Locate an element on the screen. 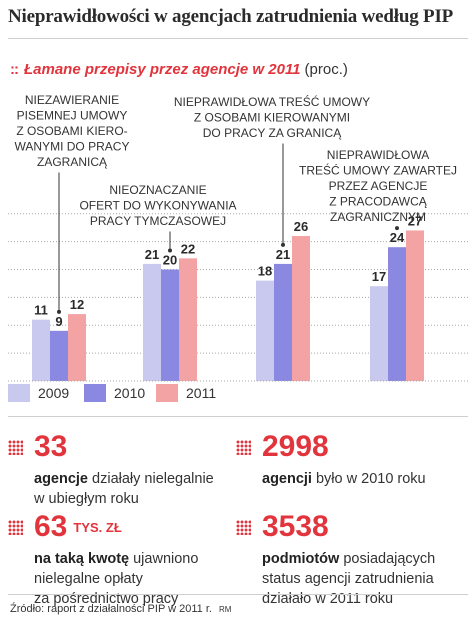 This screenshot has width=476, height=626. bar-value-label: 26 is located at coordinates (301, 226).